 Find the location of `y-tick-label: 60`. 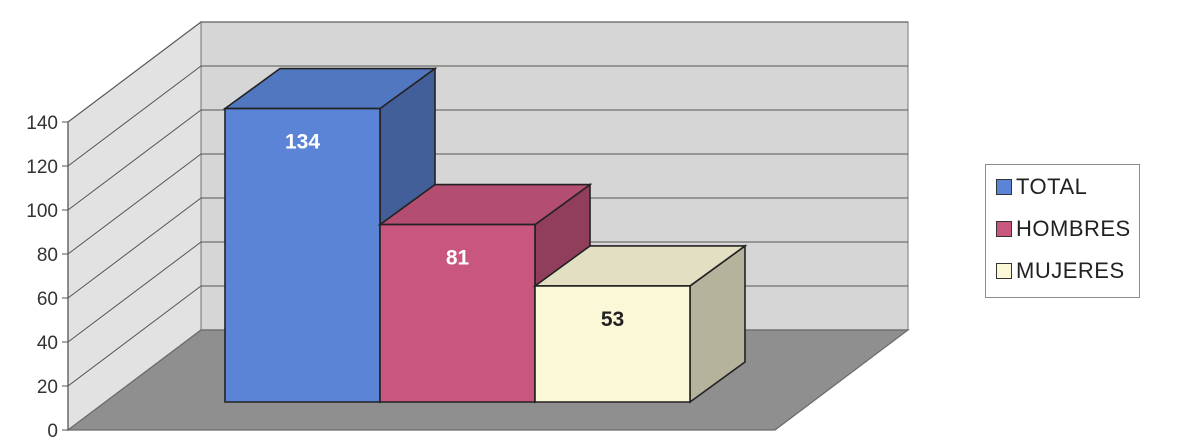

y-tick-label: 60 is located at coordinates (47, 299).